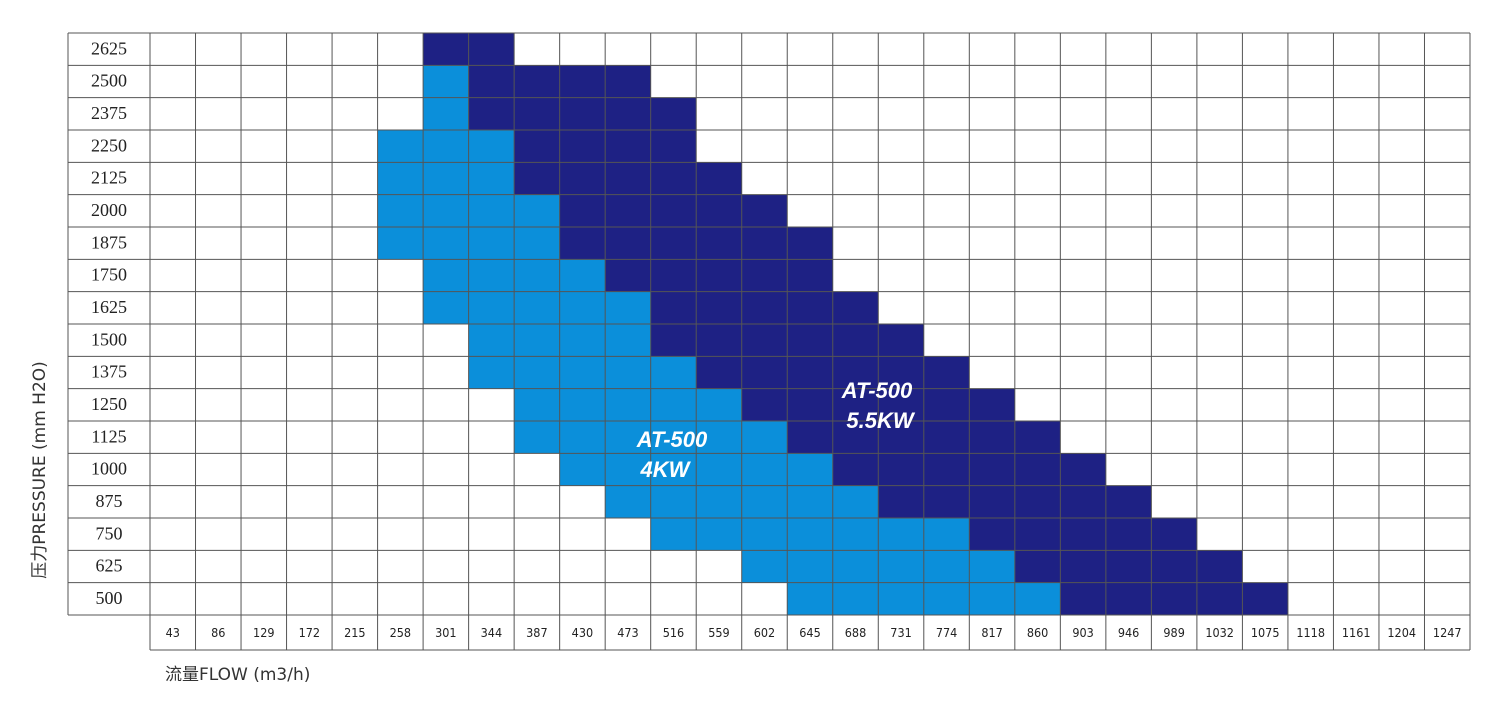 This screenshot has height=720, width=1500. What do you see at coordinates (354, 632) in the screenshot?
I see `flow-label: 215` at bounding box center [354, 632].